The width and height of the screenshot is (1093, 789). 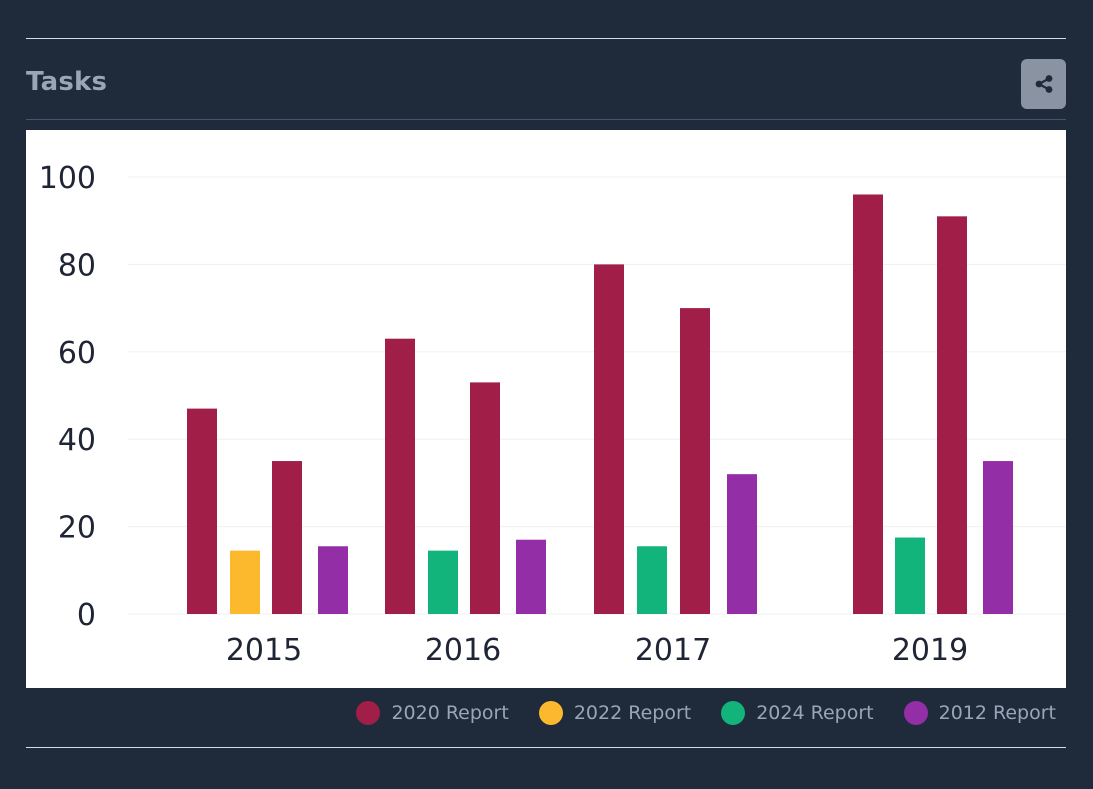 I want to click on y-tick-label: 60, so click(x=77, y=353).